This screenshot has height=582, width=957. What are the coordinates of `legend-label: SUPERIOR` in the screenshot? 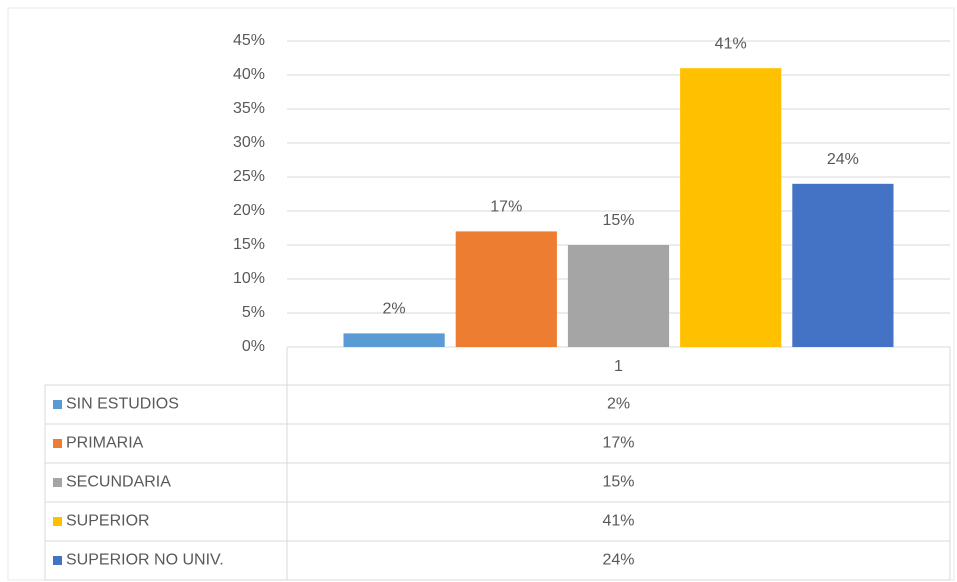 It's located at (108, 521).